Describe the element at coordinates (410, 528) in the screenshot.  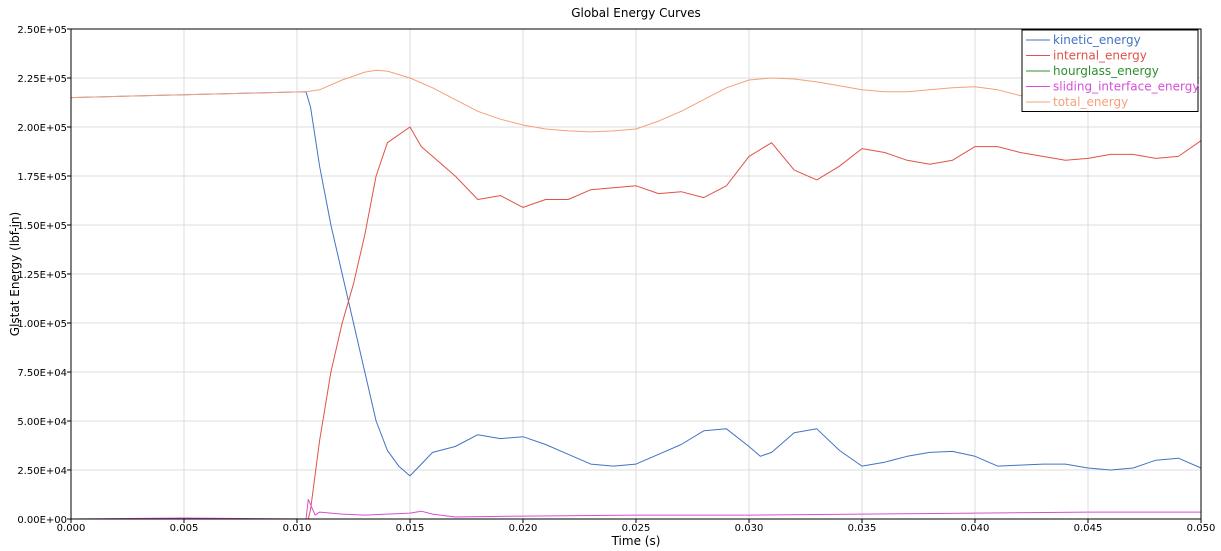
I see `x-tick-label: 0.015` at that location.